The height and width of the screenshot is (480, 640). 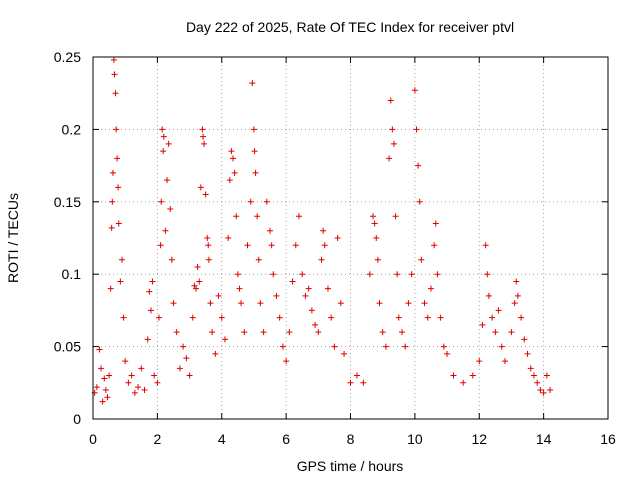 I want to click on y-tick-label: 0, so click(x=77, y=419).